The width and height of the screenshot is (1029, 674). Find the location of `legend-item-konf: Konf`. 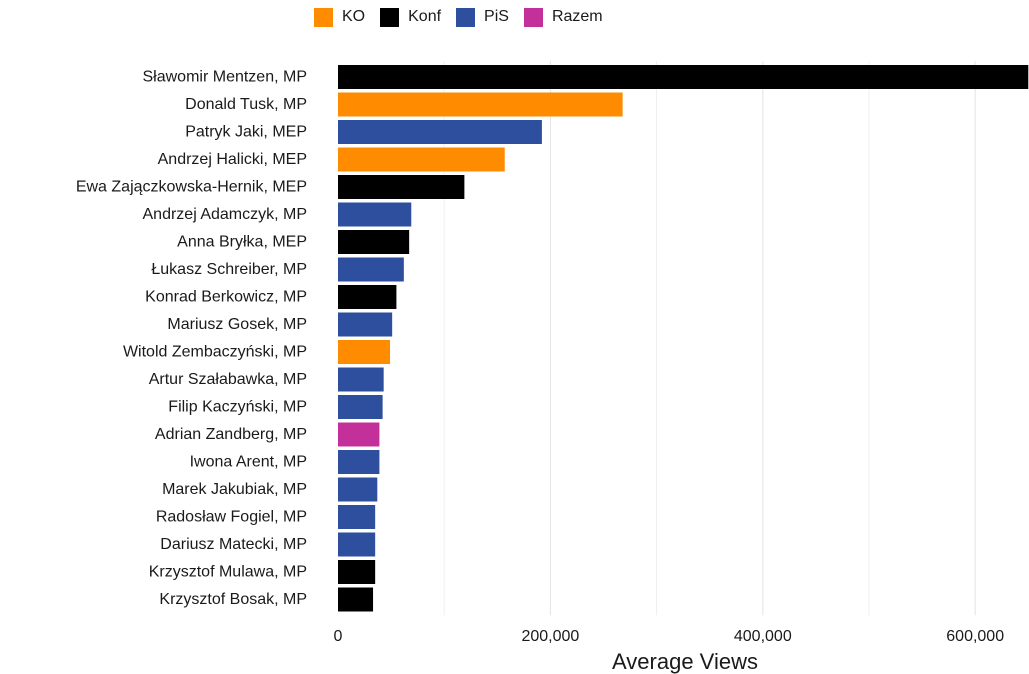

legend-item-konf: Konf is located at coordinates (411, 17).